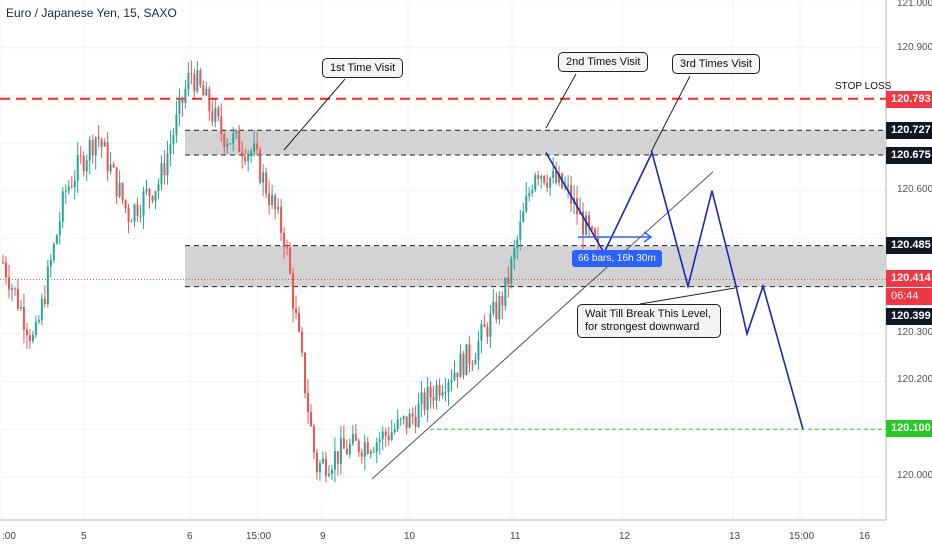 The image size is (932, 550). Describe the element at coordinates (865, 536) in the screenshot. I see `x-tick: 16` at that location.